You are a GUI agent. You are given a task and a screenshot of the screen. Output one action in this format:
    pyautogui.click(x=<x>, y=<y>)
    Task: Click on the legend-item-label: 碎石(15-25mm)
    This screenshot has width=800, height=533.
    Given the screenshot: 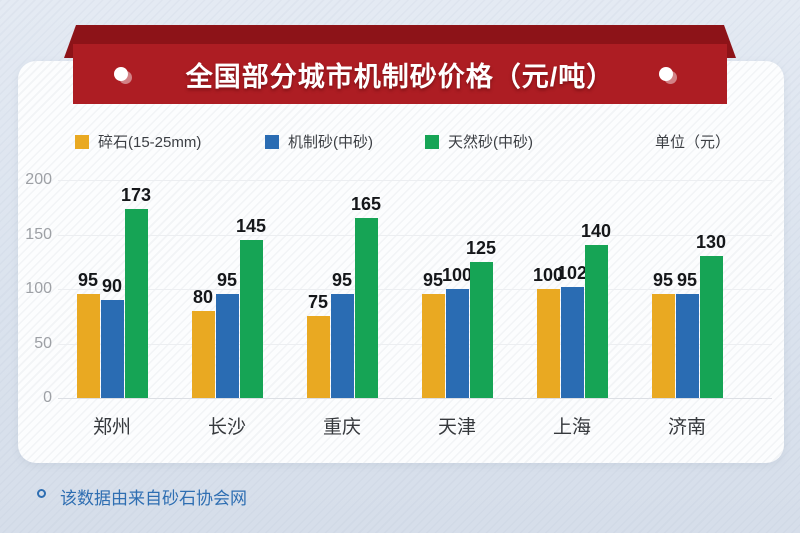 What is the action you would take?
    pyautogui.click(x=150, y=142)
    